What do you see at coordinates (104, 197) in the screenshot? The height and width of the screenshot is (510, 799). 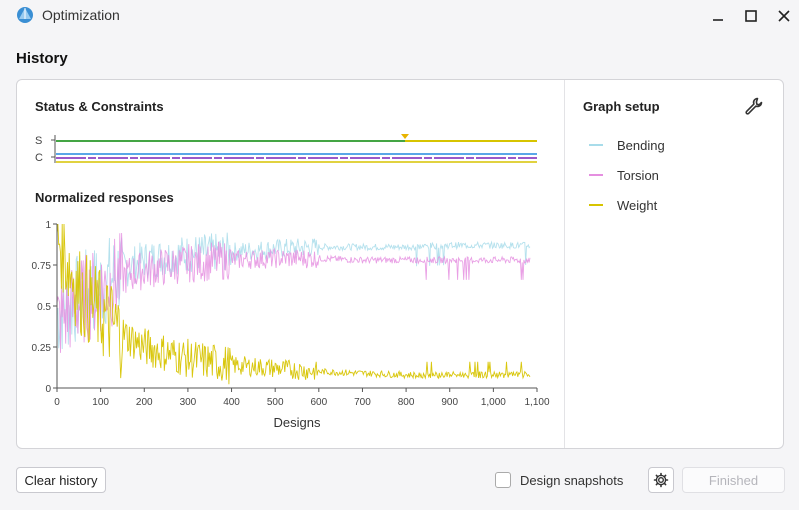 I see `responses-heading: Normalized responses` at bounding box center [104, 197].